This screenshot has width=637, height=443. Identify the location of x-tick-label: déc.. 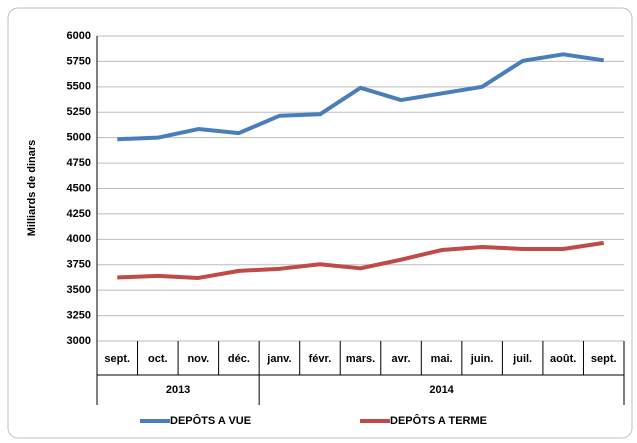
(239, 359).